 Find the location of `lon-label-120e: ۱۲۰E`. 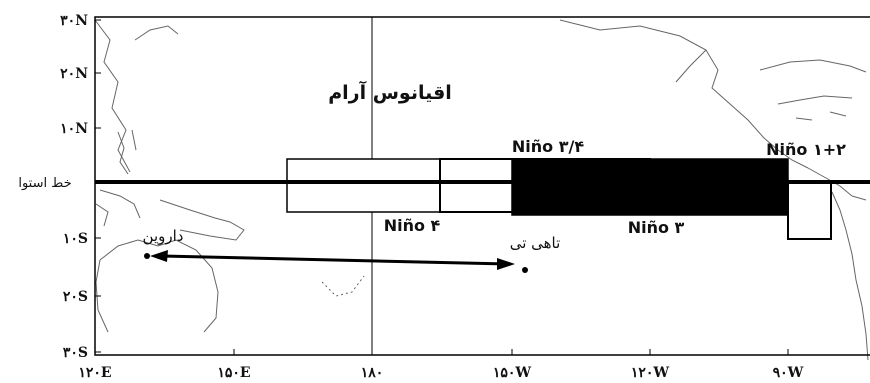

lon-label-120e: ۱۲۰E is located at coordinates (94, 373).